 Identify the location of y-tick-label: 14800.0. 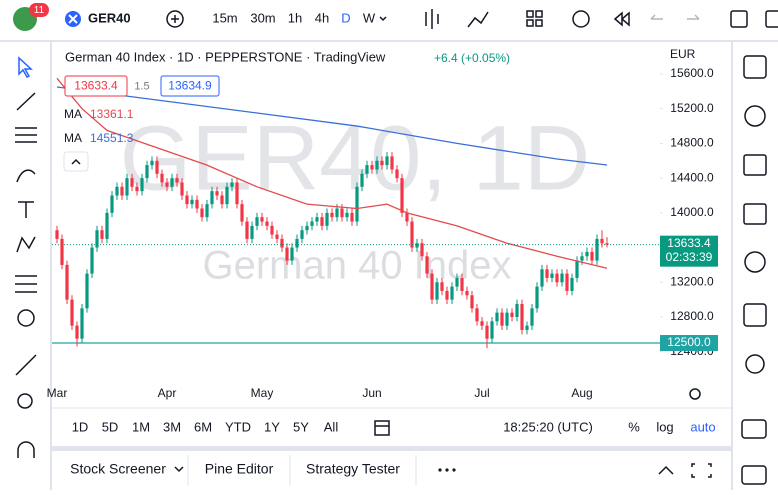
(692, 143).